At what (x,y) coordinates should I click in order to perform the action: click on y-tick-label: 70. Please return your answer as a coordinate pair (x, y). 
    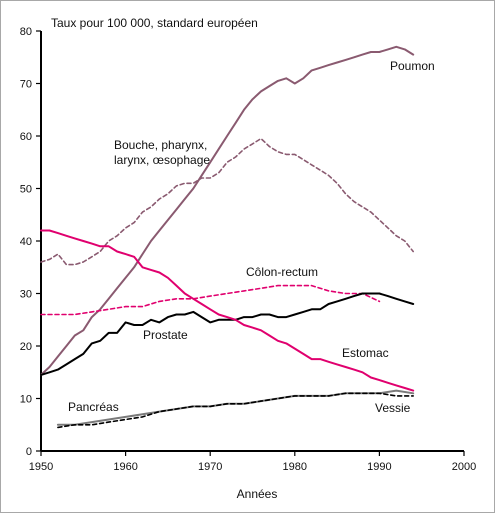
    Looking at the image, I should click on (26, 85).